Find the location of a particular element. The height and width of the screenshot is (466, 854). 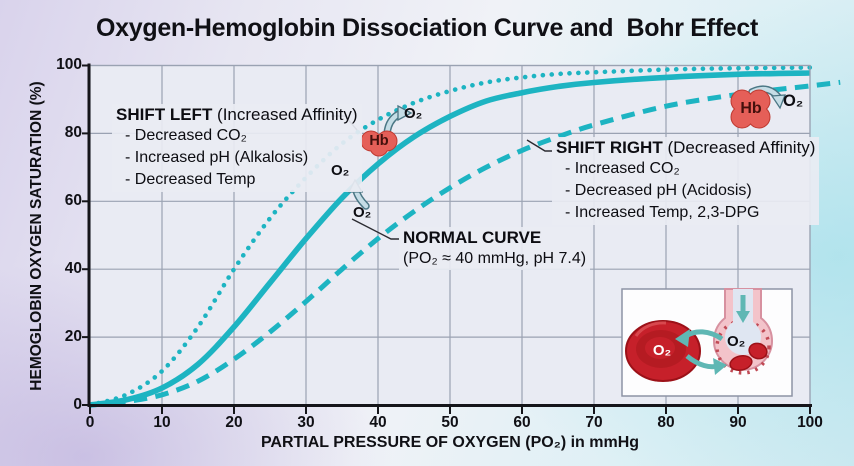

o2-label-top: O₂ is located at coordinates (413, 113).